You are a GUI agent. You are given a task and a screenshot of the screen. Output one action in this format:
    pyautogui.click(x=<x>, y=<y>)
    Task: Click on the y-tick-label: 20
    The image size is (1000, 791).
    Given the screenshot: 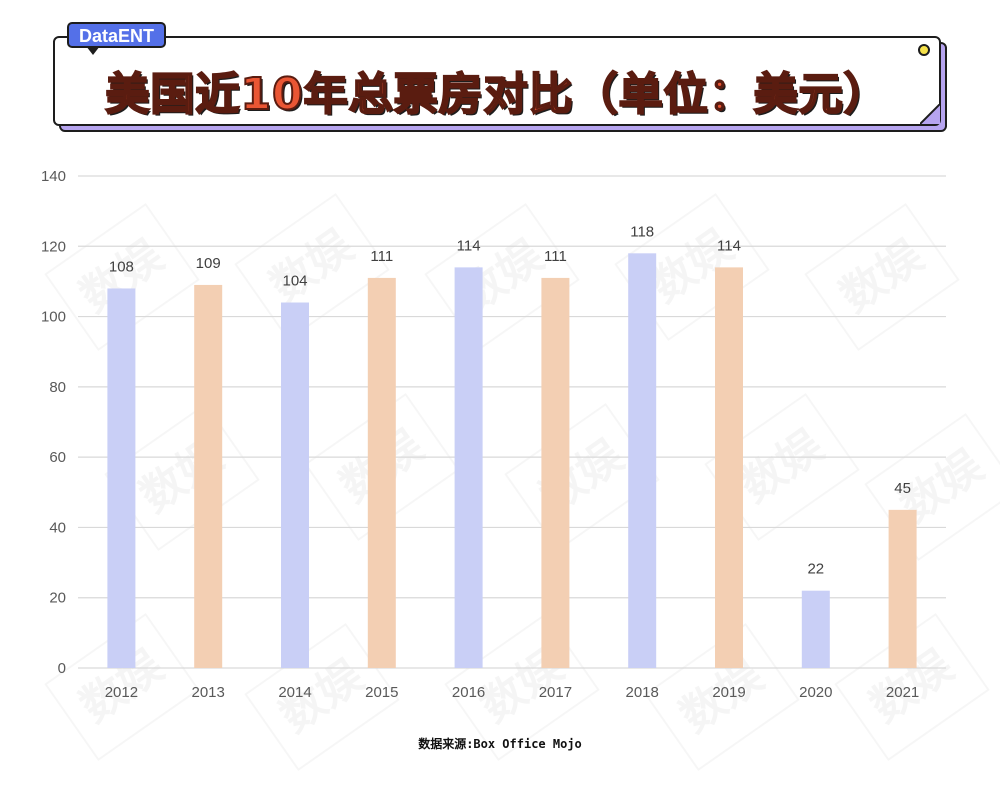 What is the action you would take?
    pyautogui.click(x=57, y=598)
    